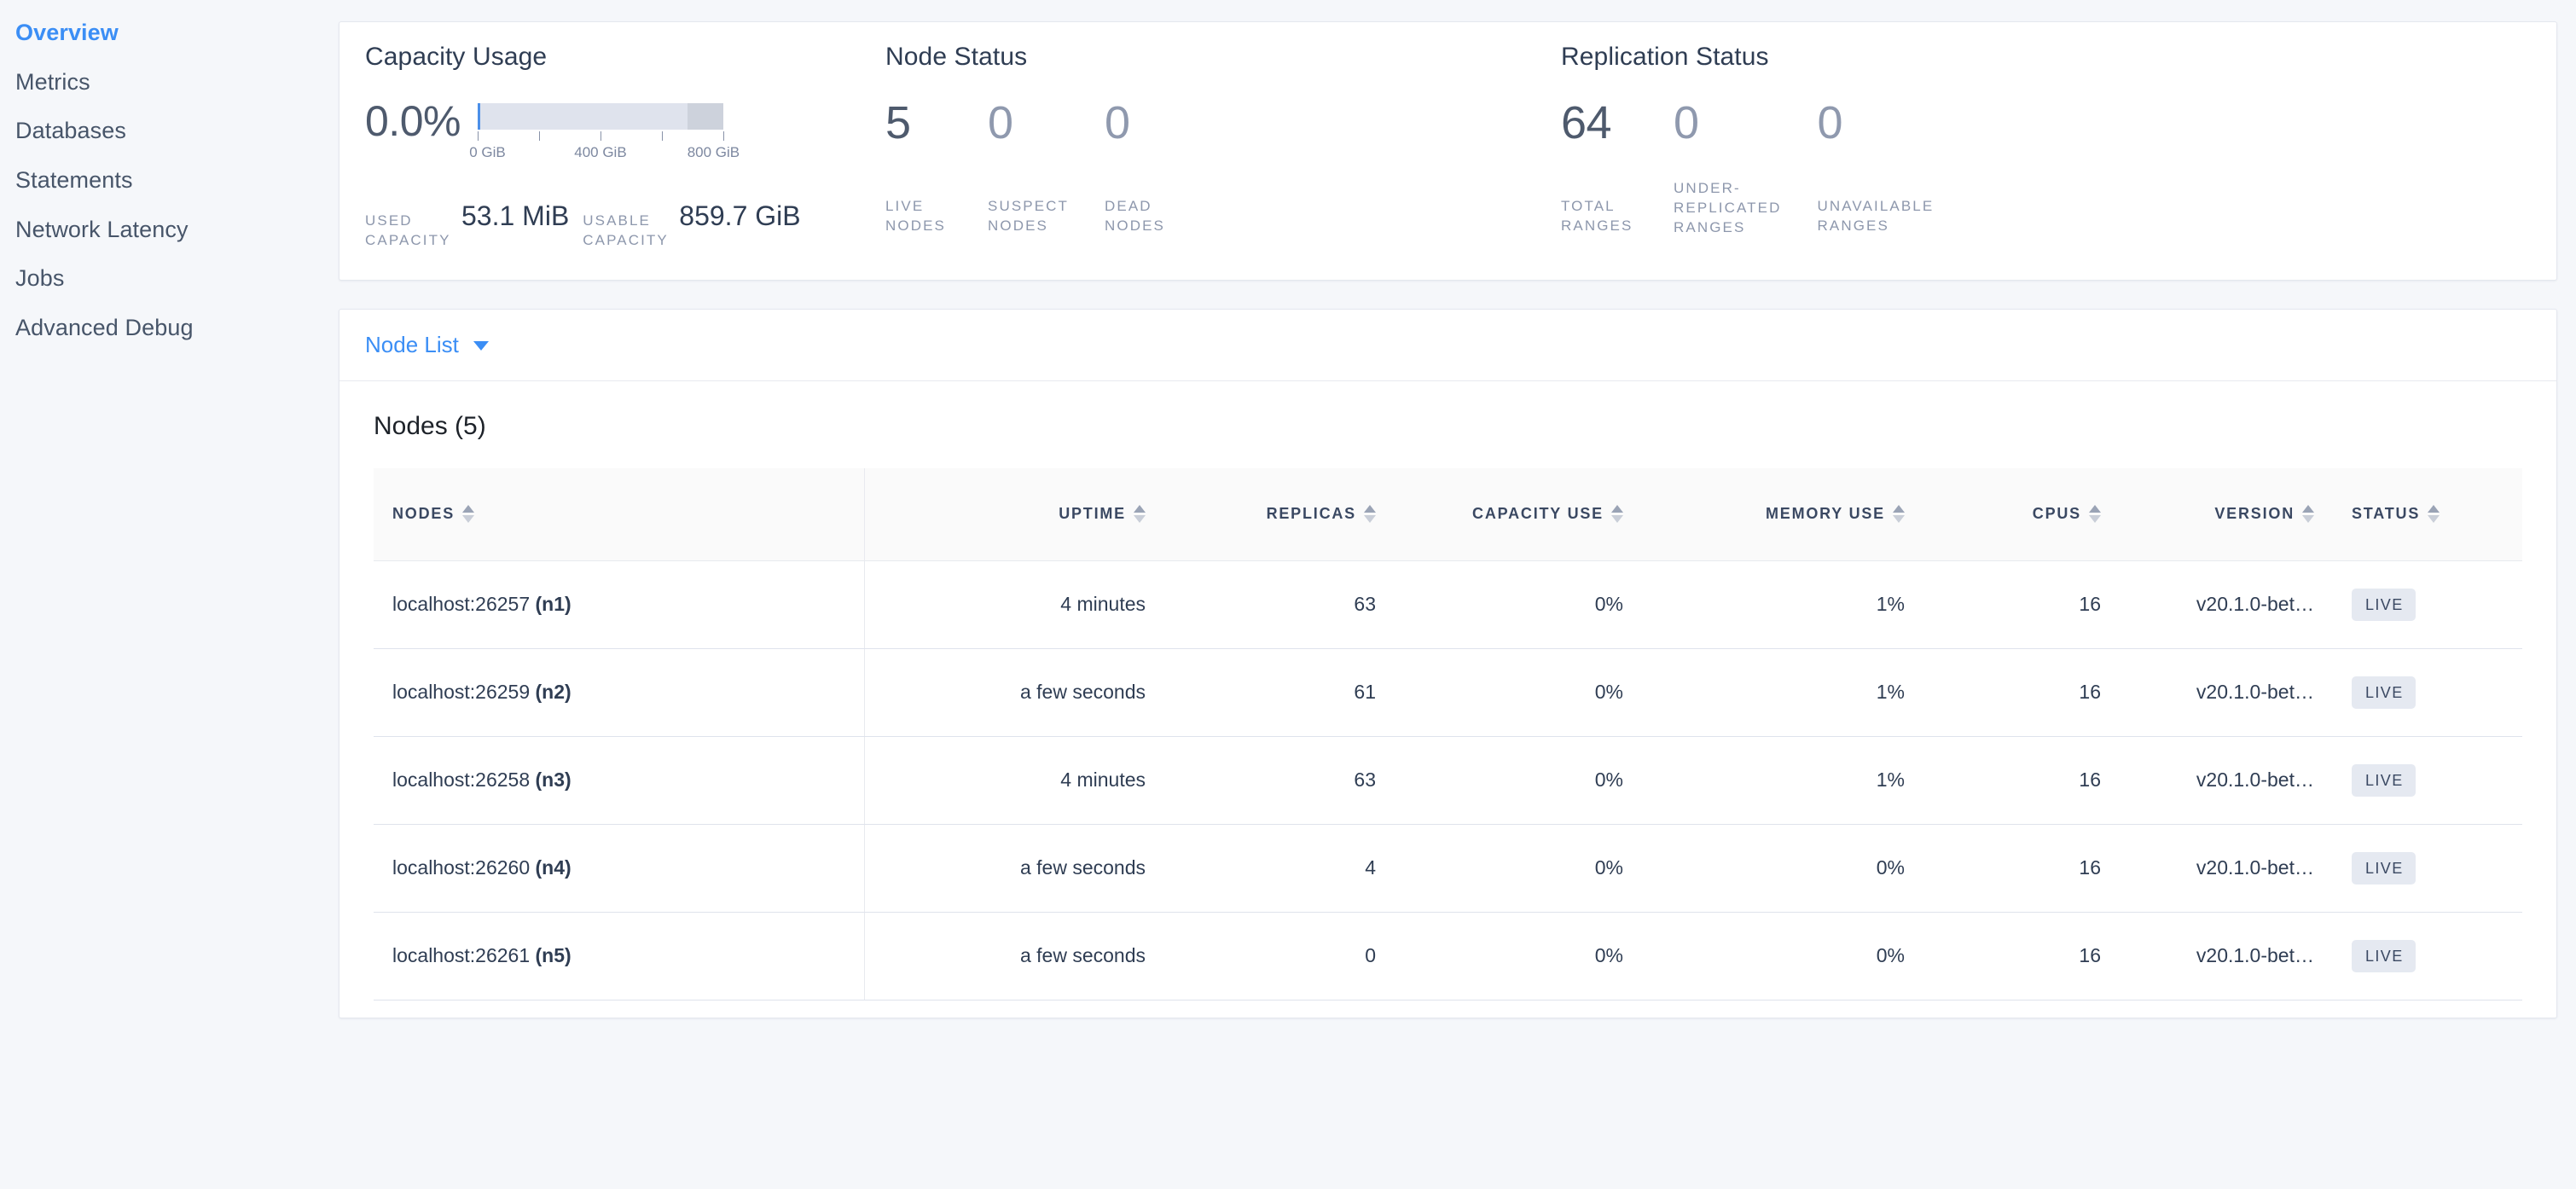 This screenshot has height=1189, width=2576. Describe the element at coordinates (169, 82) in the screenshot. I see `sidebar-item-metrics: Metrics` at that location.